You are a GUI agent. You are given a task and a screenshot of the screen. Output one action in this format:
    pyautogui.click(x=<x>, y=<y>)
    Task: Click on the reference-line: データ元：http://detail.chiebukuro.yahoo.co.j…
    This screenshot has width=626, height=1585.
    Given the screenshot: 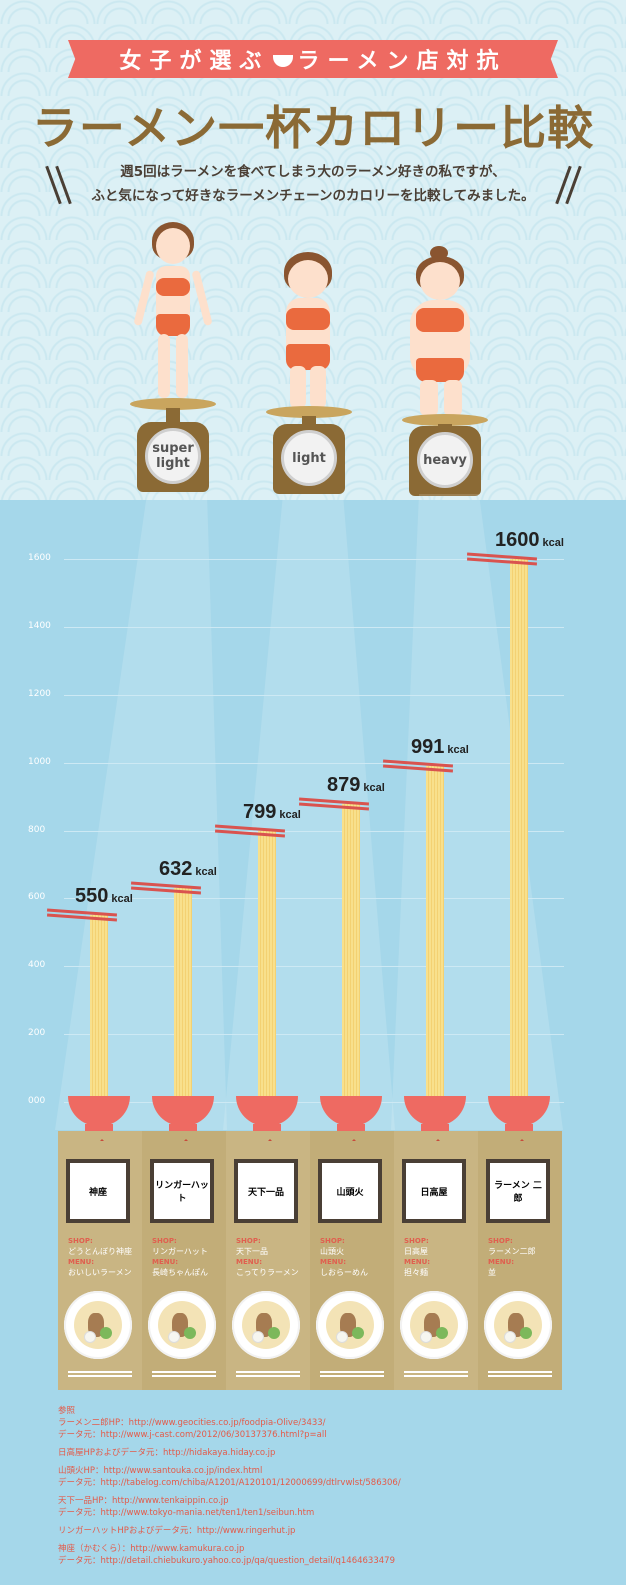 What is the action you would take?
    pyautogui.click(x=226, y=1561)
    